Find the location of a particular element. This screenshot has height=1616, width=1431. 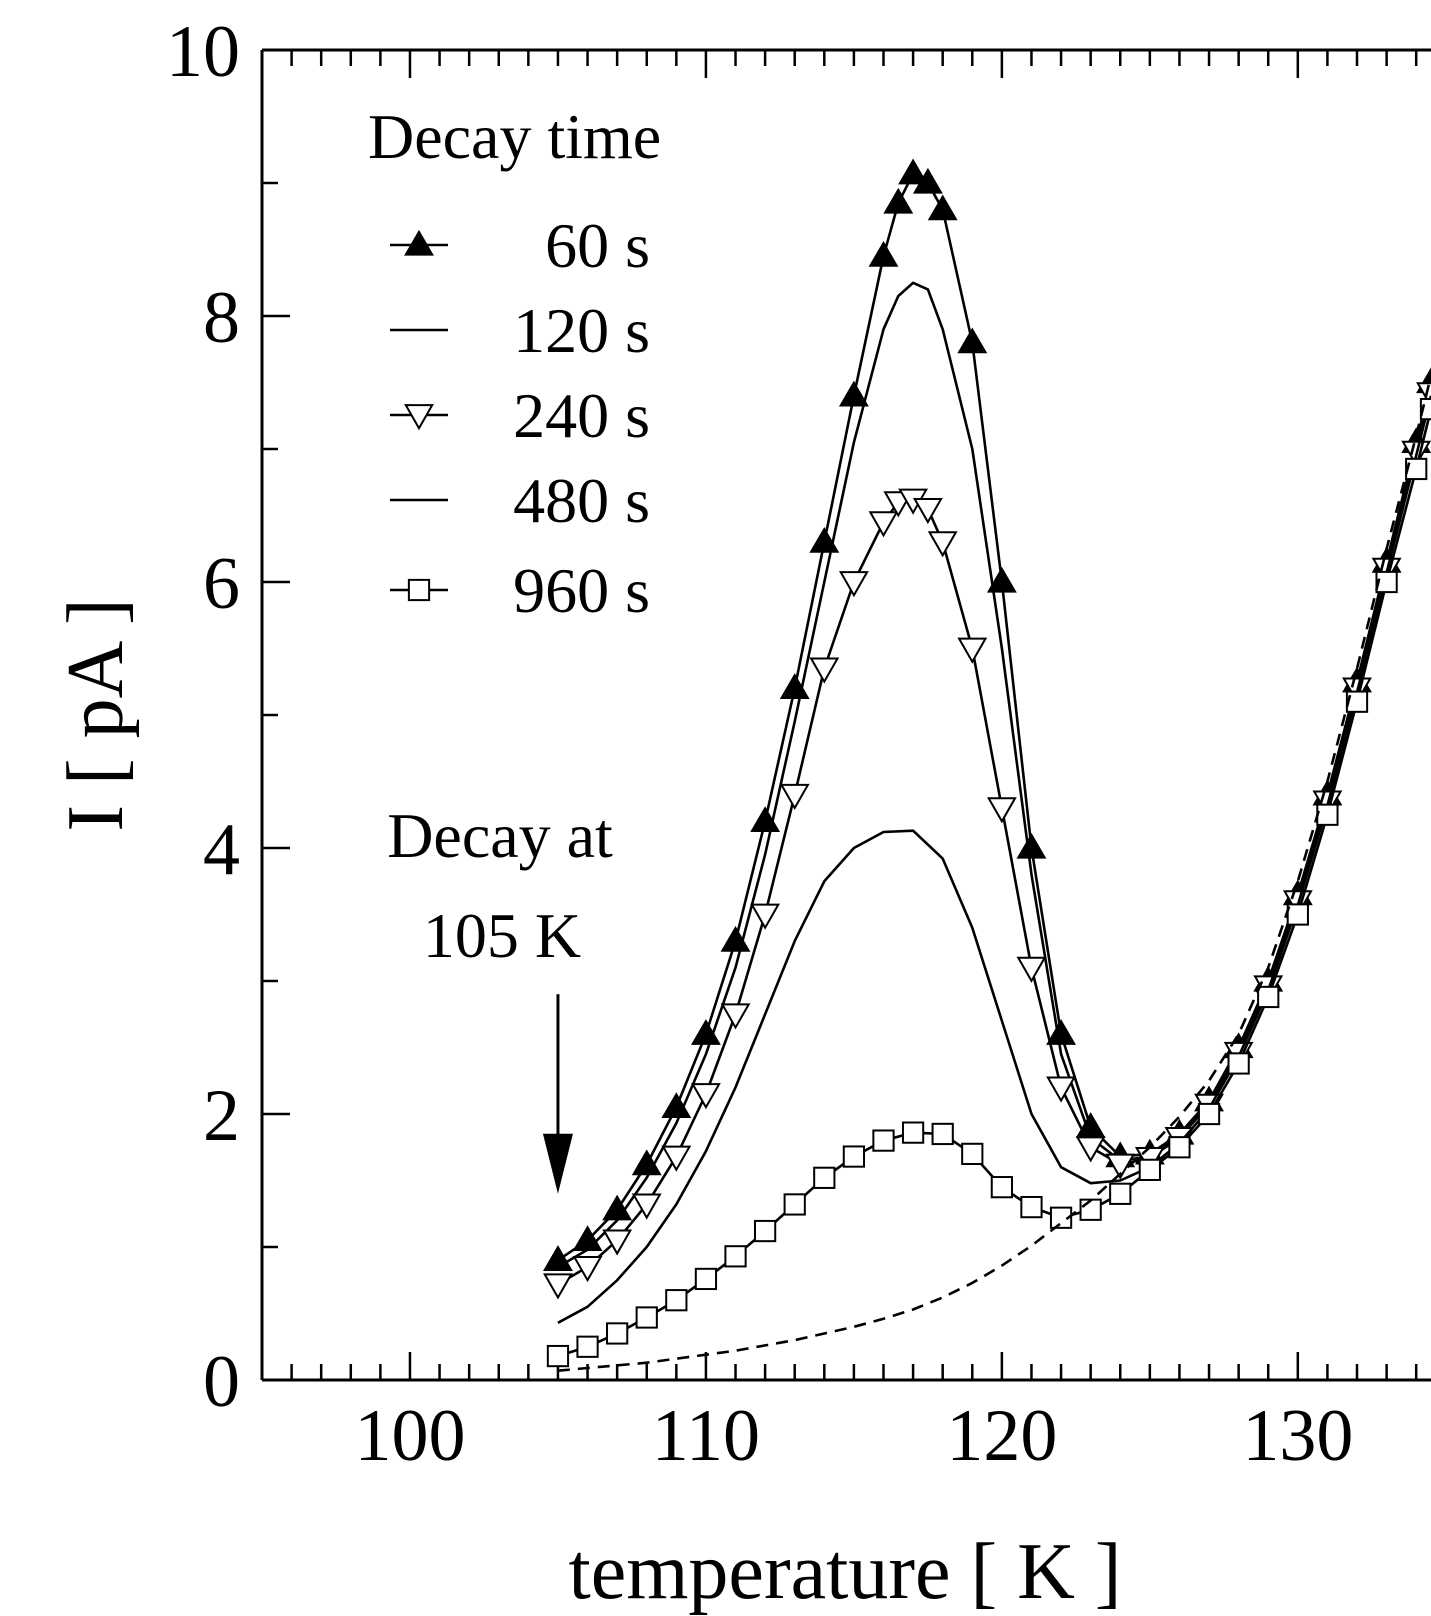

legend-label: 480 s is located at coordinates (581, 500).